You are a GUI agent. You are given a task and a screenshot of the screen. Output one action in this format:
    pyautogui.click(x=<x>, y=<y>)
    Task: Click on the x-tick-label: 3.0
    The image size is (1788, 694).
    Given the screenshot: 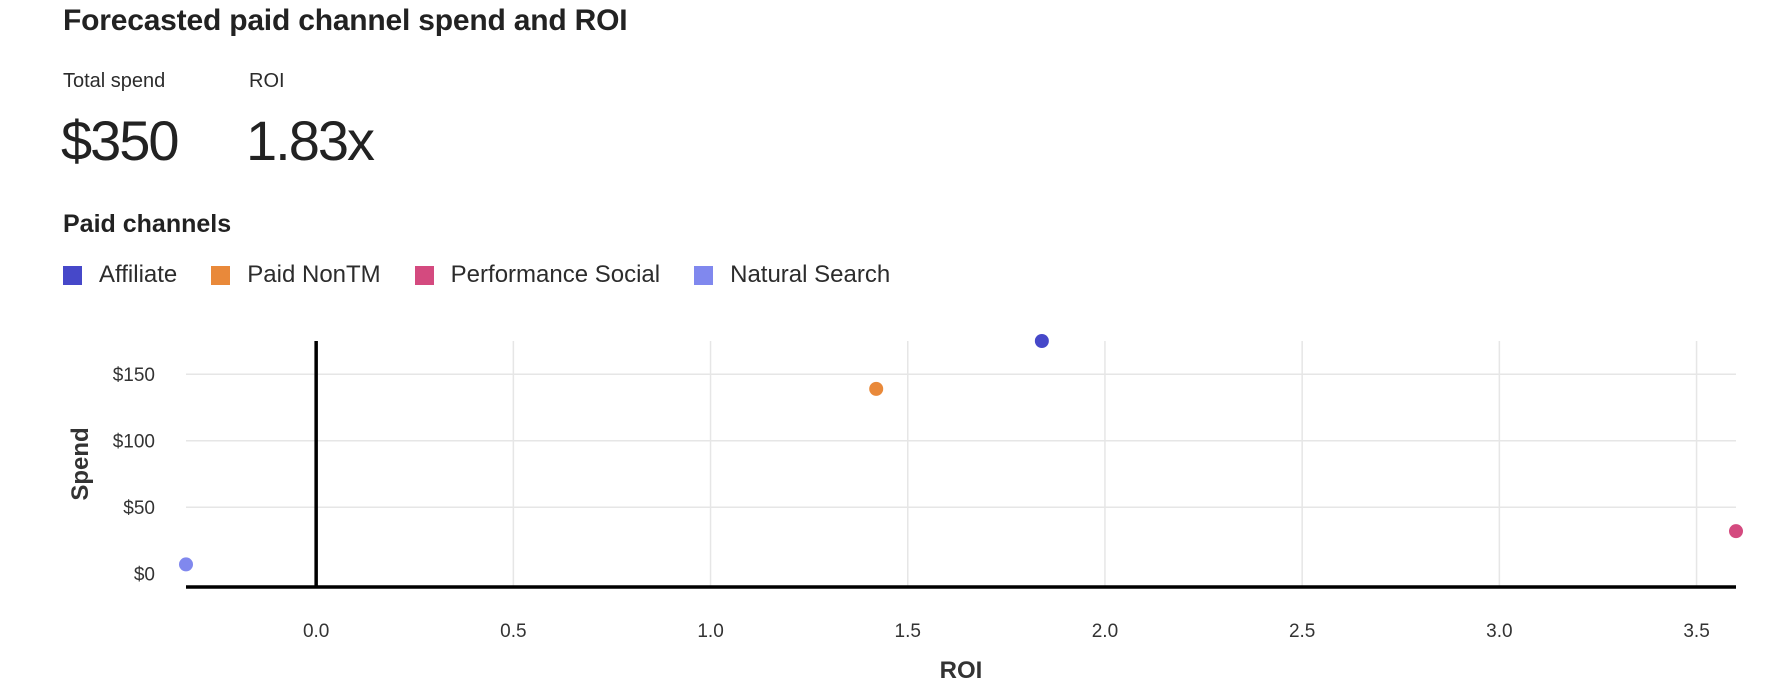 What is the action you would take?
    pyautogui.click(x=1499, y=631)
    